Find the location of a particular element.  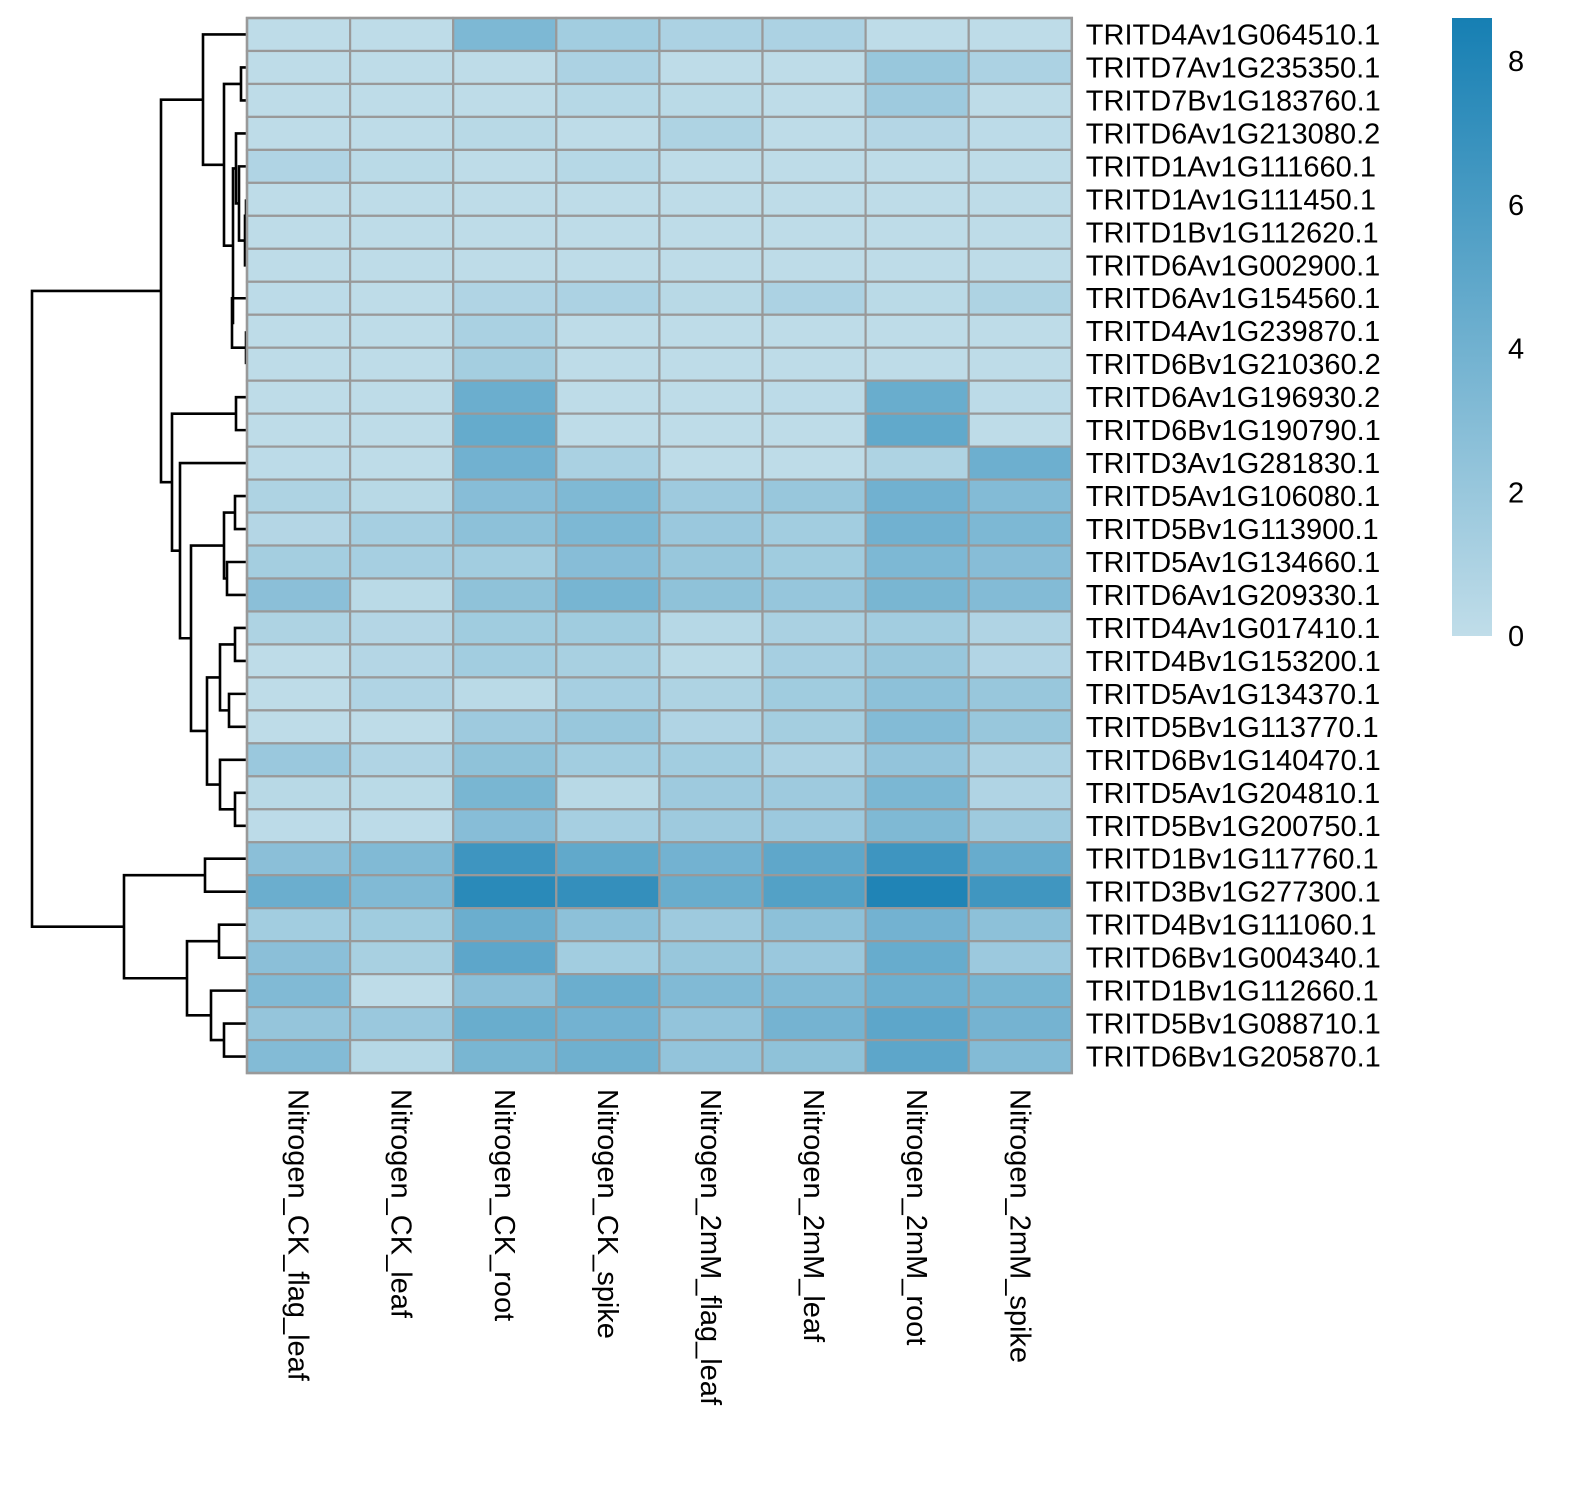

row-label: TRITD7Av1G235350.1 is located at coordinates (1233, 68).